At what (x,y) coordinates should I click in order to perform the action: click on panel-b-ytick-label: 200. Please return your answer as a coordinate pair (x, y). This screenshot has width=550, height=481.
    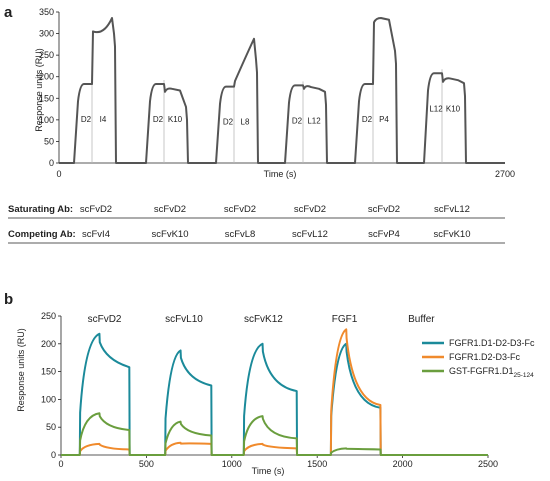
    Looking at the image, I should click on (48, 344).